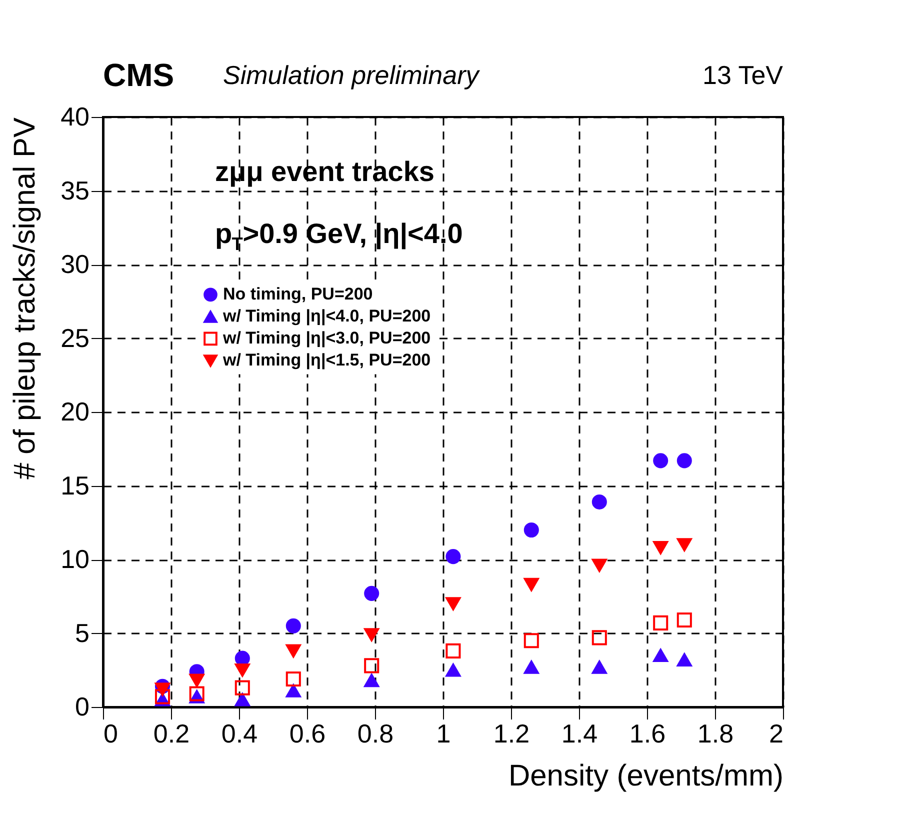 Image resolution: width=909 pixels, height=834 pixels. What do you see at coordinates (352, 75) in the screenshot?
I see `text: Simulation preliminary` at bounding box center [352, 75].